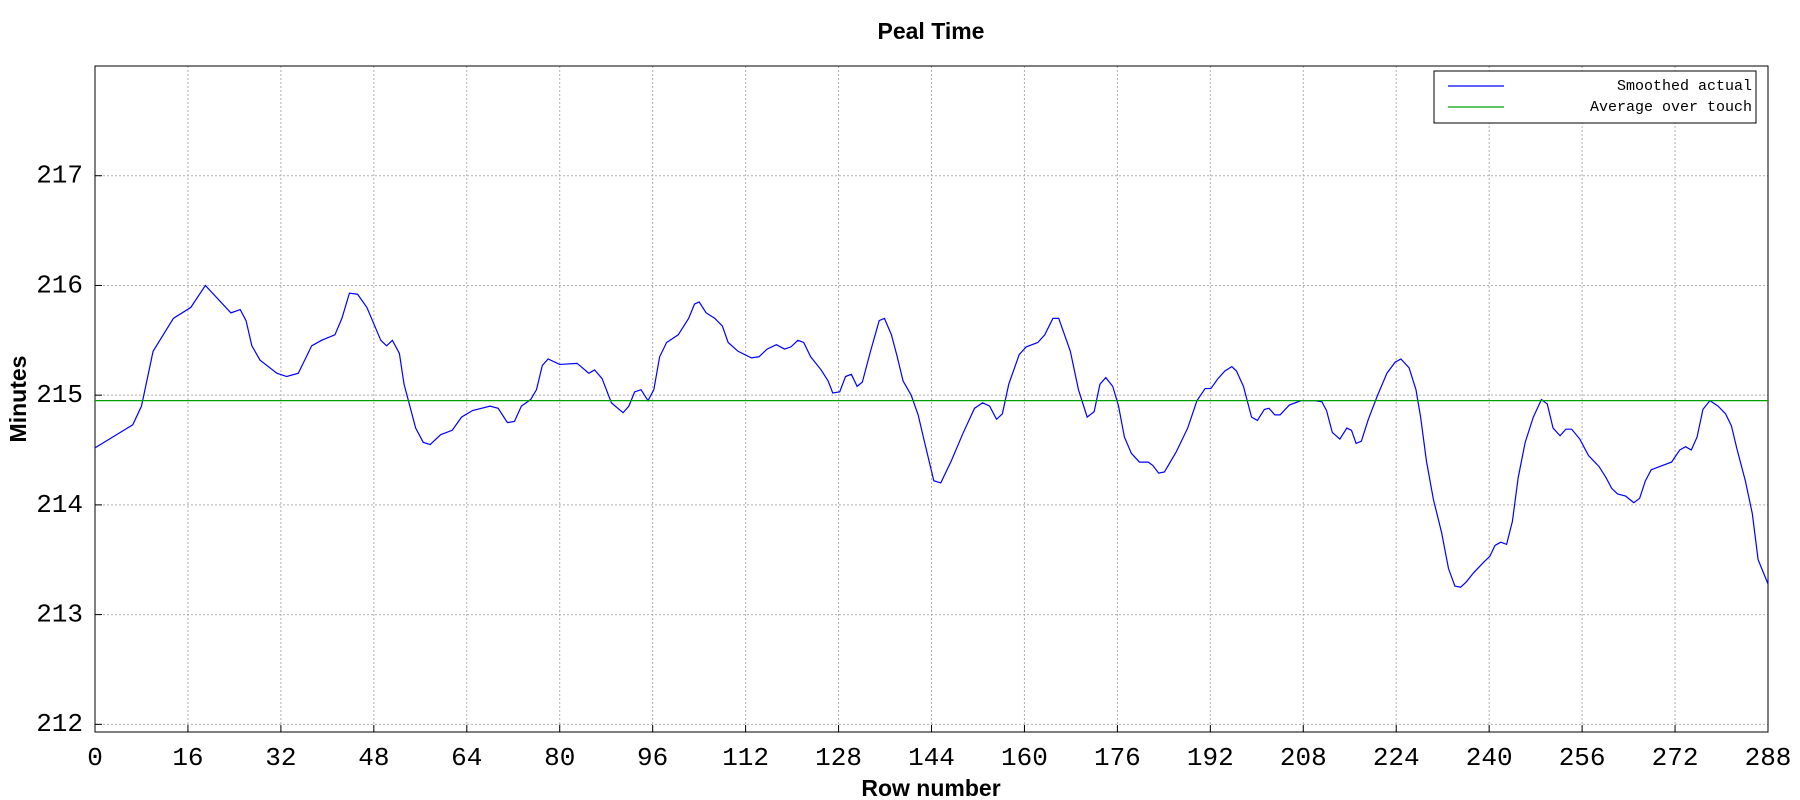 Image resolution: width=1800 pixels, height=800 pixels. Describe the element at coordinates (930, 787) in the screenshot. I see `x-axis-label: Row number` at that location.